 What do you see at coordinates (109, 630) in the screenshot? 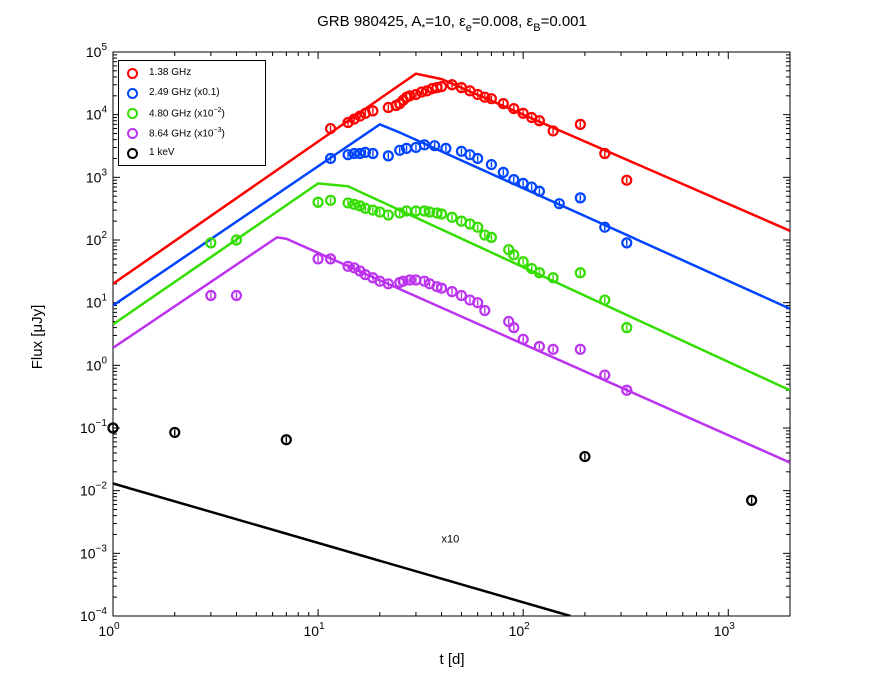
I see `x-tick-label: 10⁰` at bounding box center [109, 630].